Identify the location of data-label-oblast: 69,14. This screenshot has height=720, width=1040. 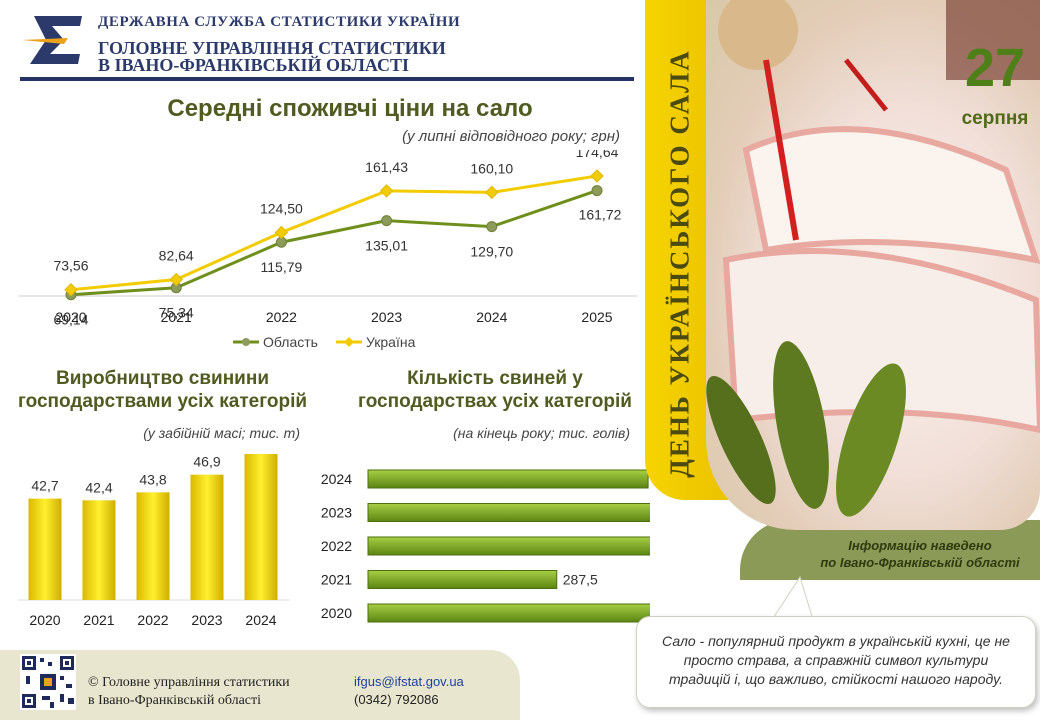
(70, 320).